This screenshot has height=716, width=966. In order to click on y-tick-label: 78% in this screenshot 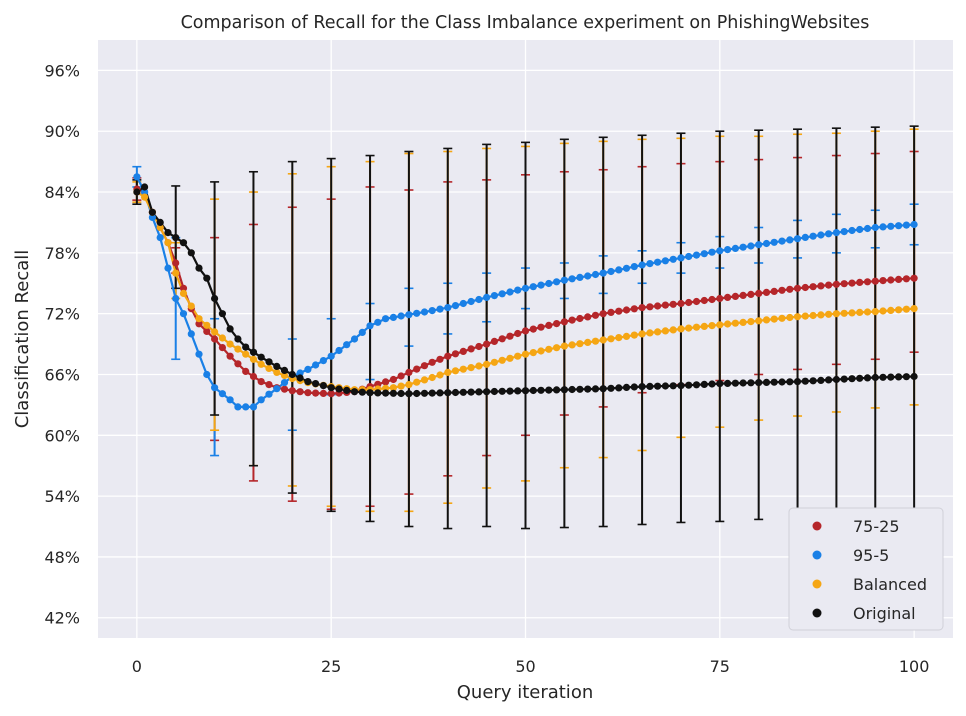, I will do `click(62, 253)`.